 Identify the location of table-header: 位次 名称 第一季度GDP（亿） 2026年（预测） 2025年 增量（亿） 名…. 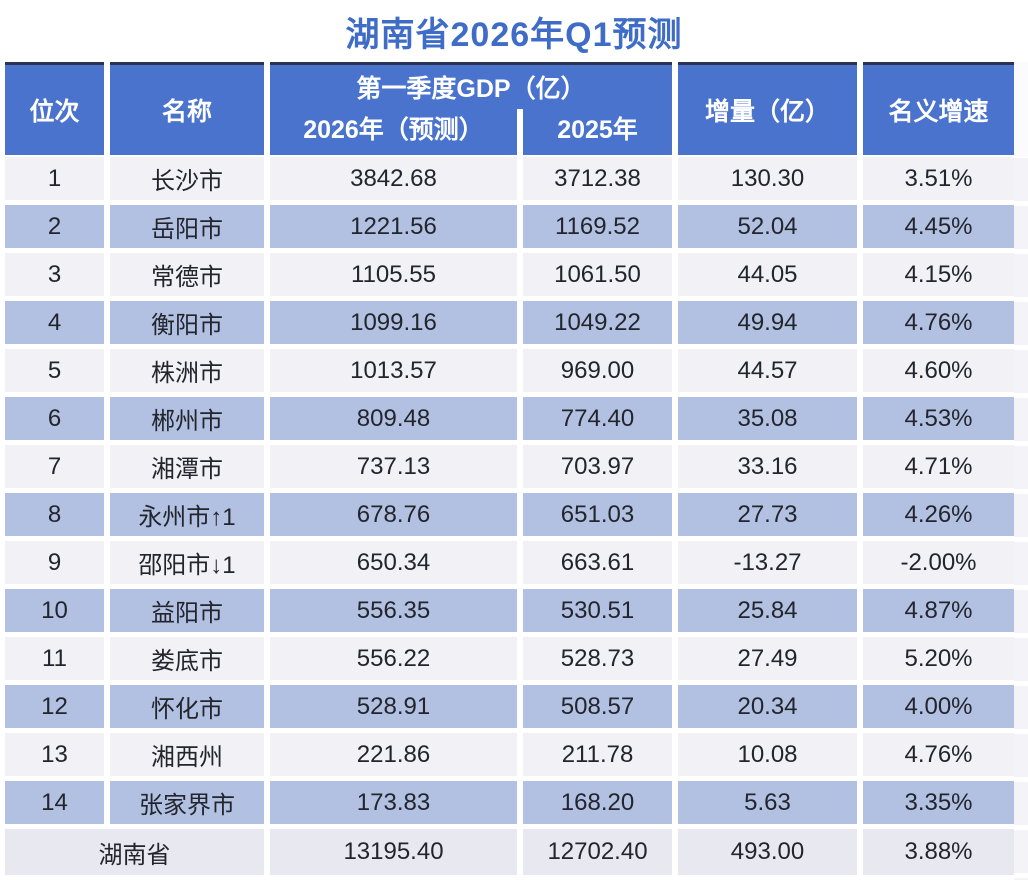
(509, 108).